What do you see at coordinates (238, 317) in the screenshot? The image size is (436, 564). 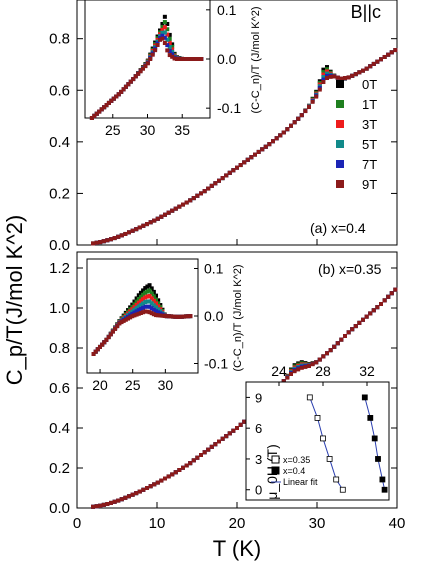 I see `inset-b-ylabel: (C-C_n)/T (J/mol K^2)` at bounding box center [238, 317].